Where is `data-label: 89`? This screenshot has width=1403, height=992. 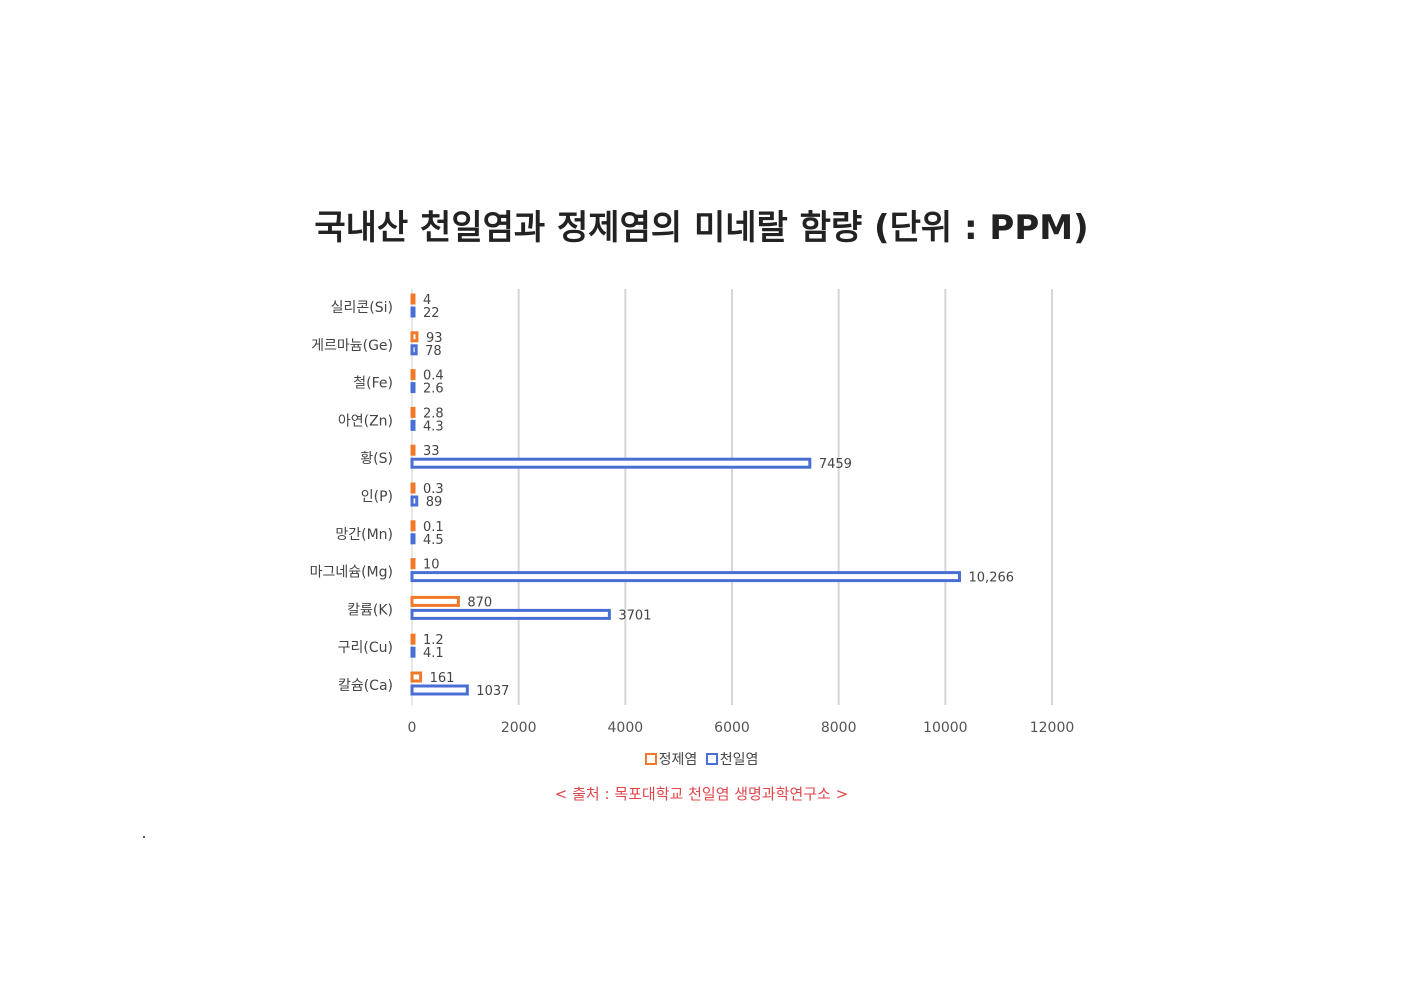
data-label: 89 is located at coordinates (434, 502).